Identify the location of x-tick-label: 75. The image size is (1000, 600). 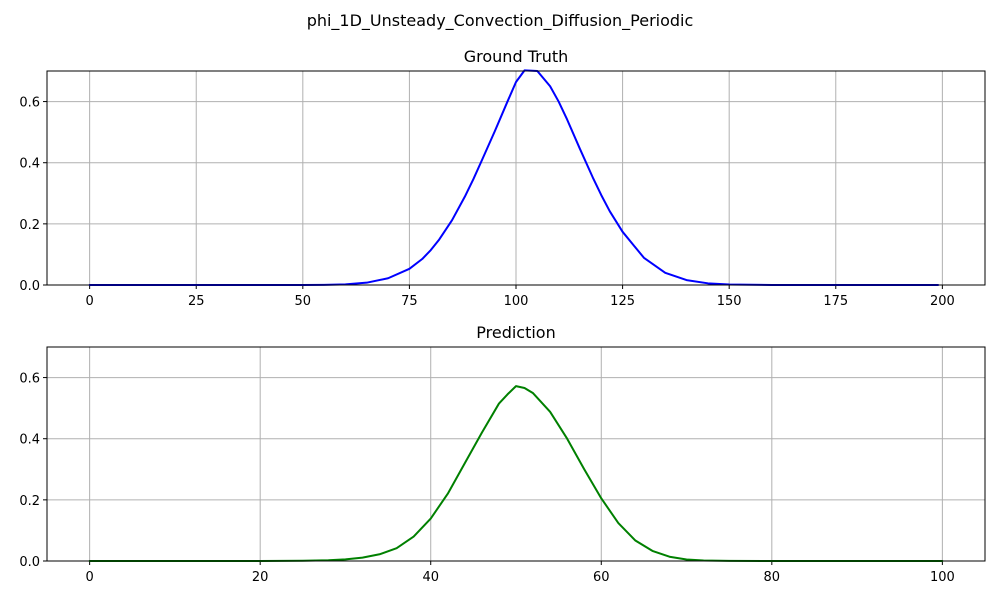
(409, 301).